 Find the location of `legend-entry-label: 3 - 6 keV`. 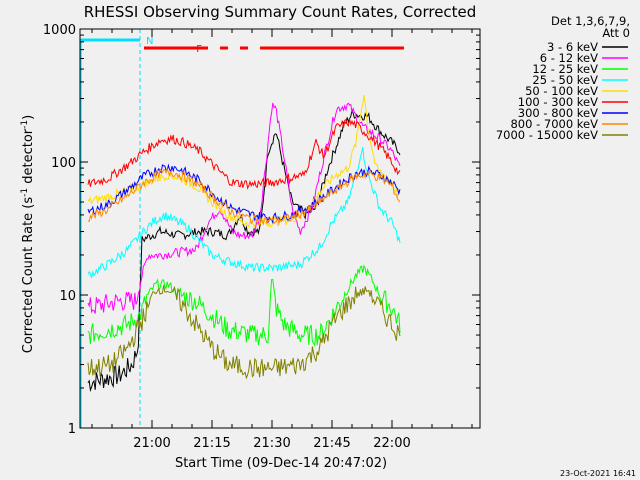

legend-entry-label: 3 - 6 keV is located at coordinates (572, 47).